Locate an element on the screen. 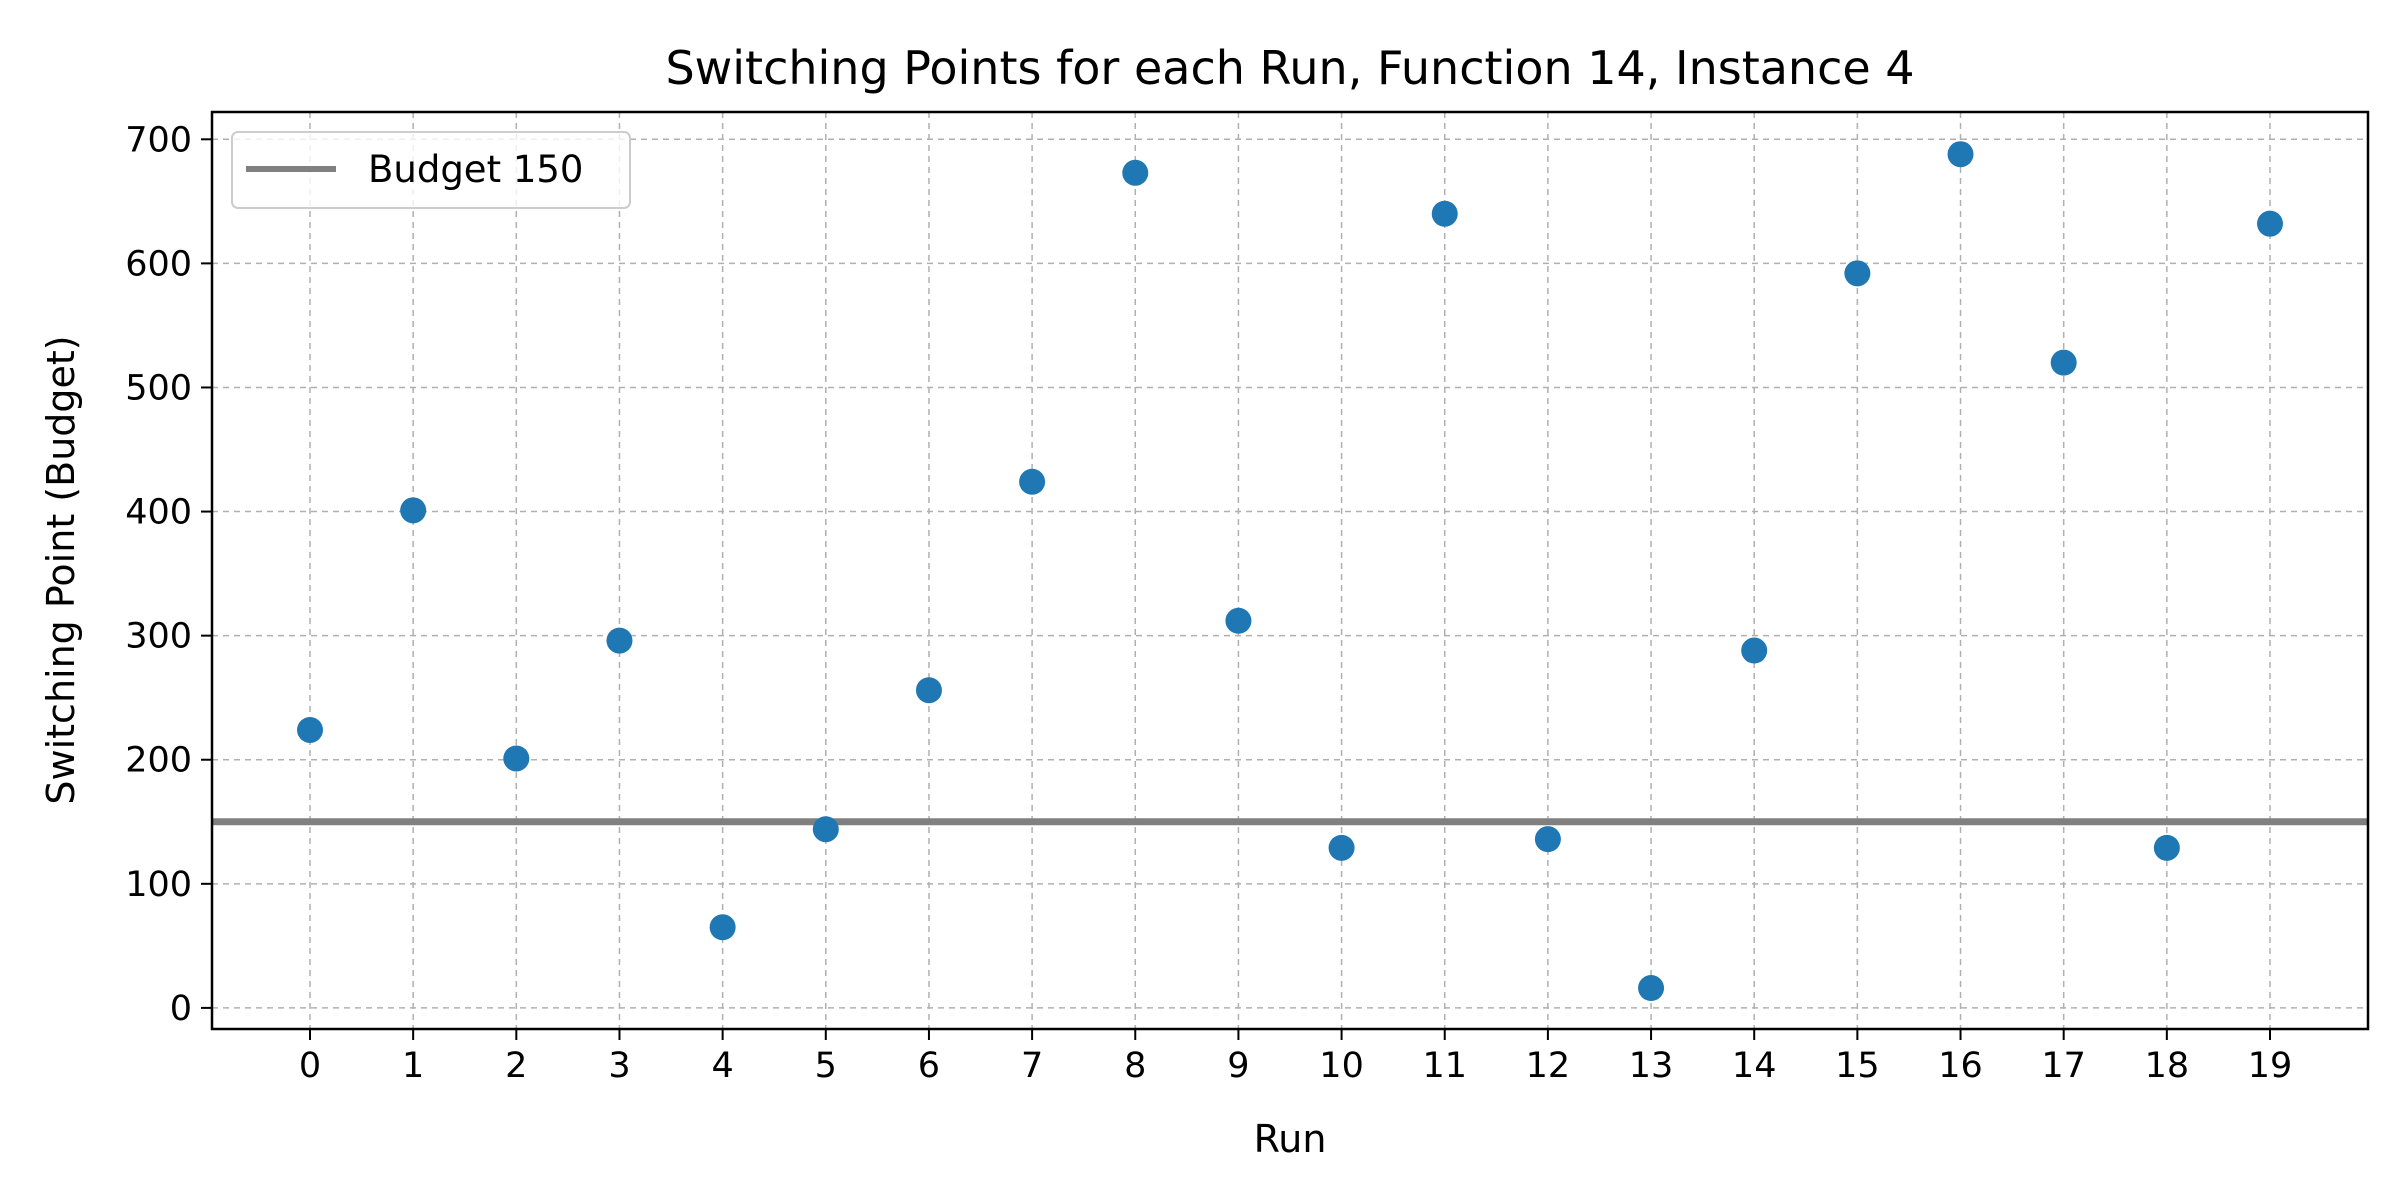 The height and width of the screenshot is (1200, 2400). x-tick-label: 11 is located at coordinates (1444, 1066).